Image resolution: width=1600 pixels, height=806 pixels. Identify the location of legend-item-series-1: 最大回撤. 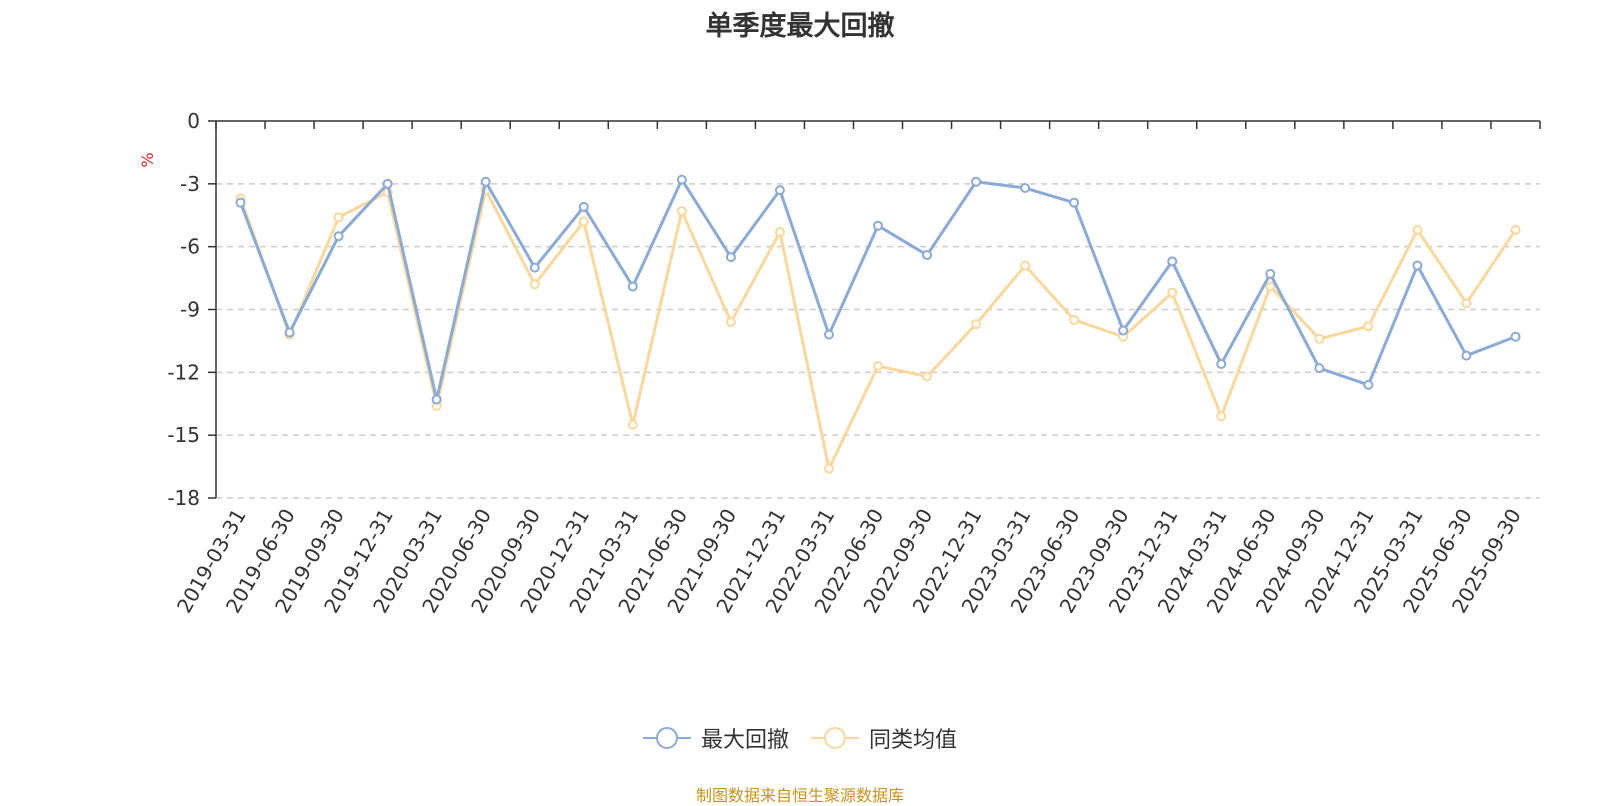
(715, 738).